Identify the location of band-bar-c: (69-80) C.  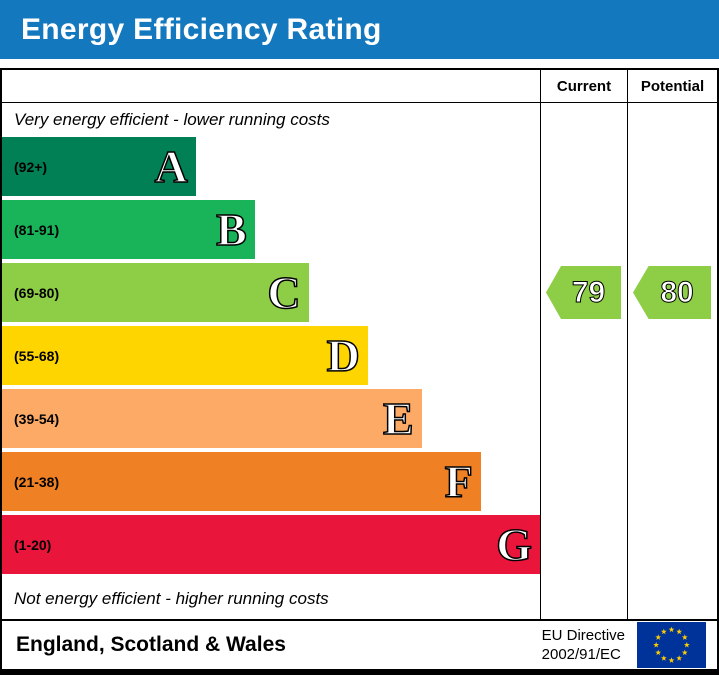
(155, 292).